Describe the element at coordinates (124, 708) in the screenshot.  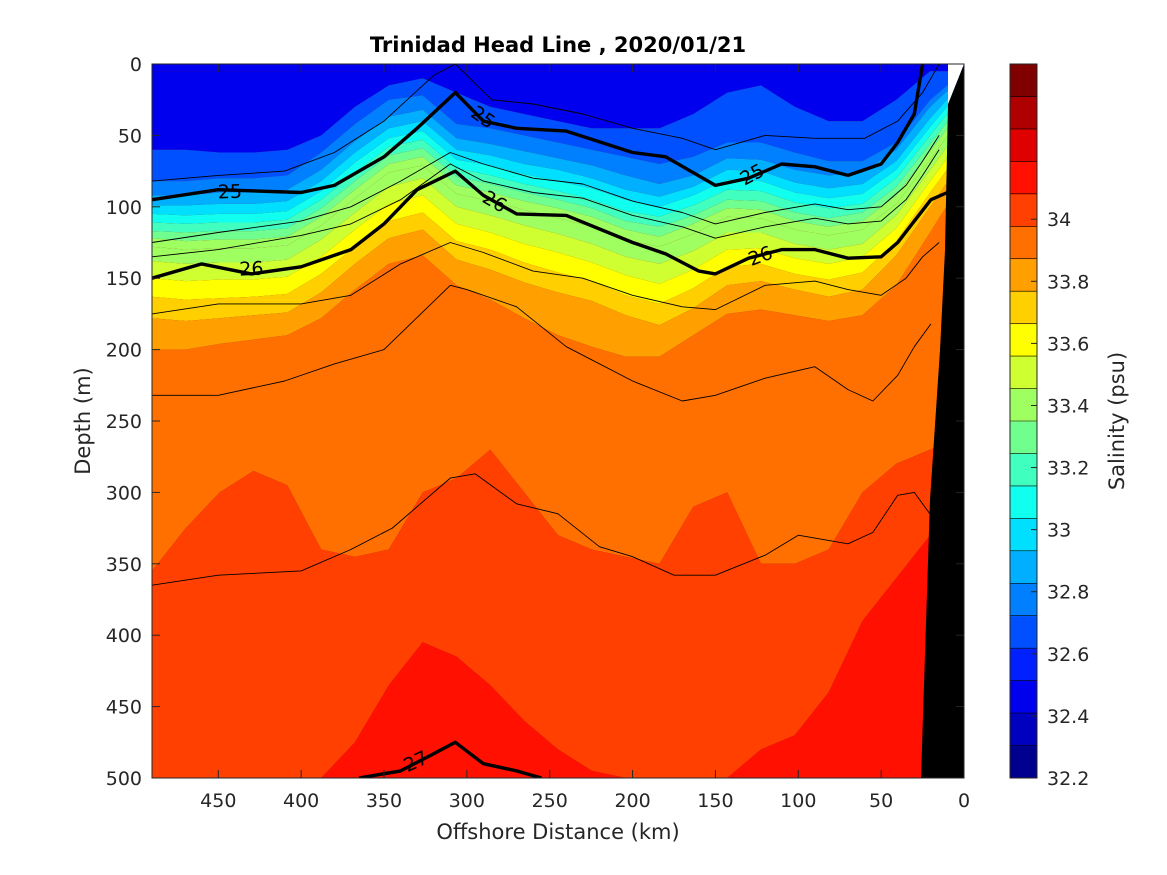
I see `y-tick-label-450: 450` at that location.